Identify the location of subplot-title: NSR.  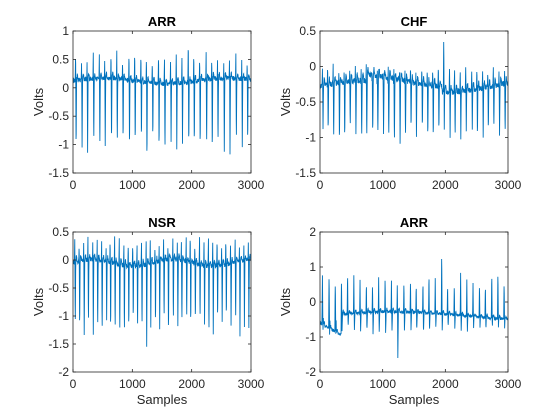
(162, 222).